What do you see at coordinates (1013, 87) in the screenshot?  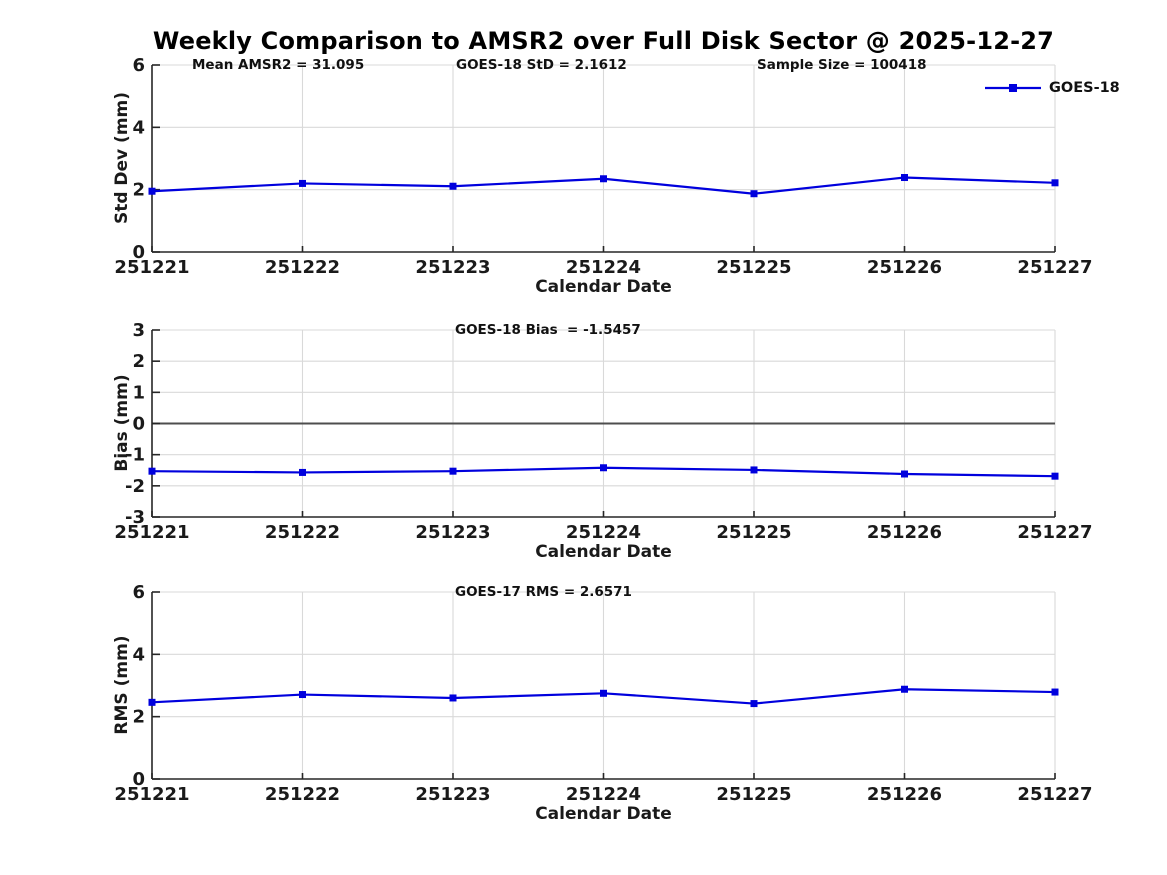 I see `legend-line-marker-icon` at bounding box center [1013, 87].